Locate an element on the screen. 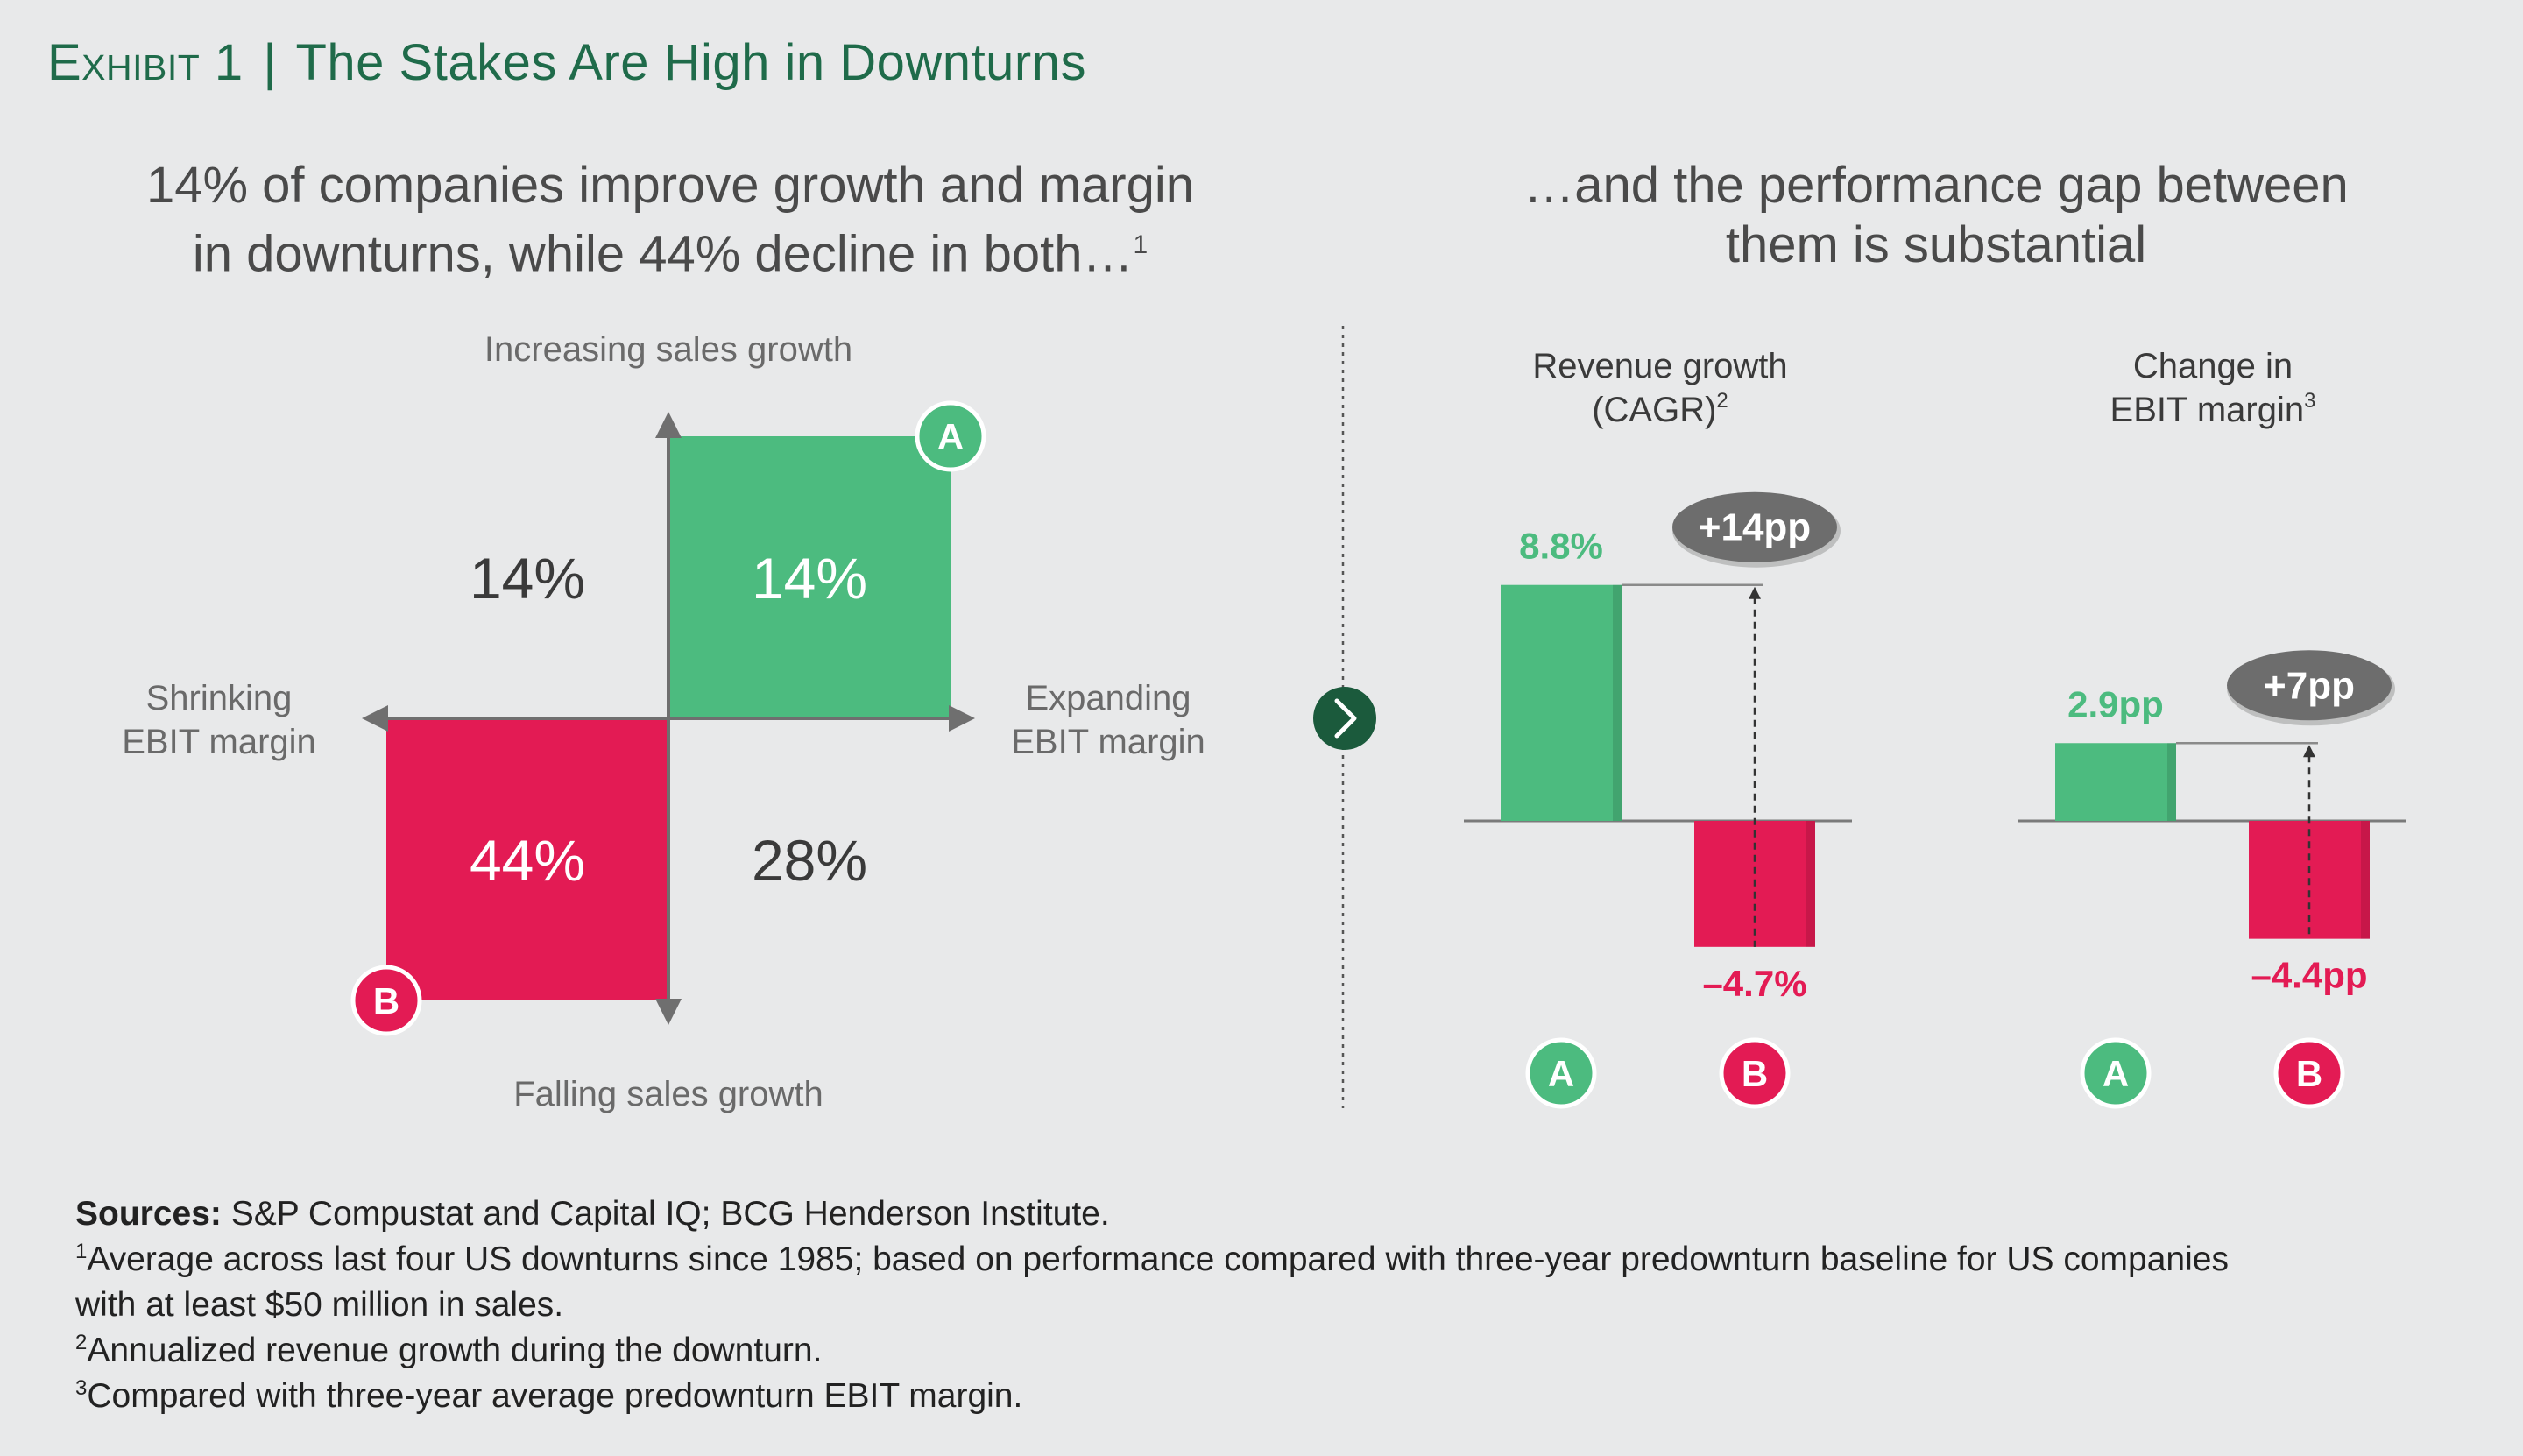 The image size is (2523, 1456). bar-chart-2-marker-A-letter: A is located at coordinates (2115, 1073).